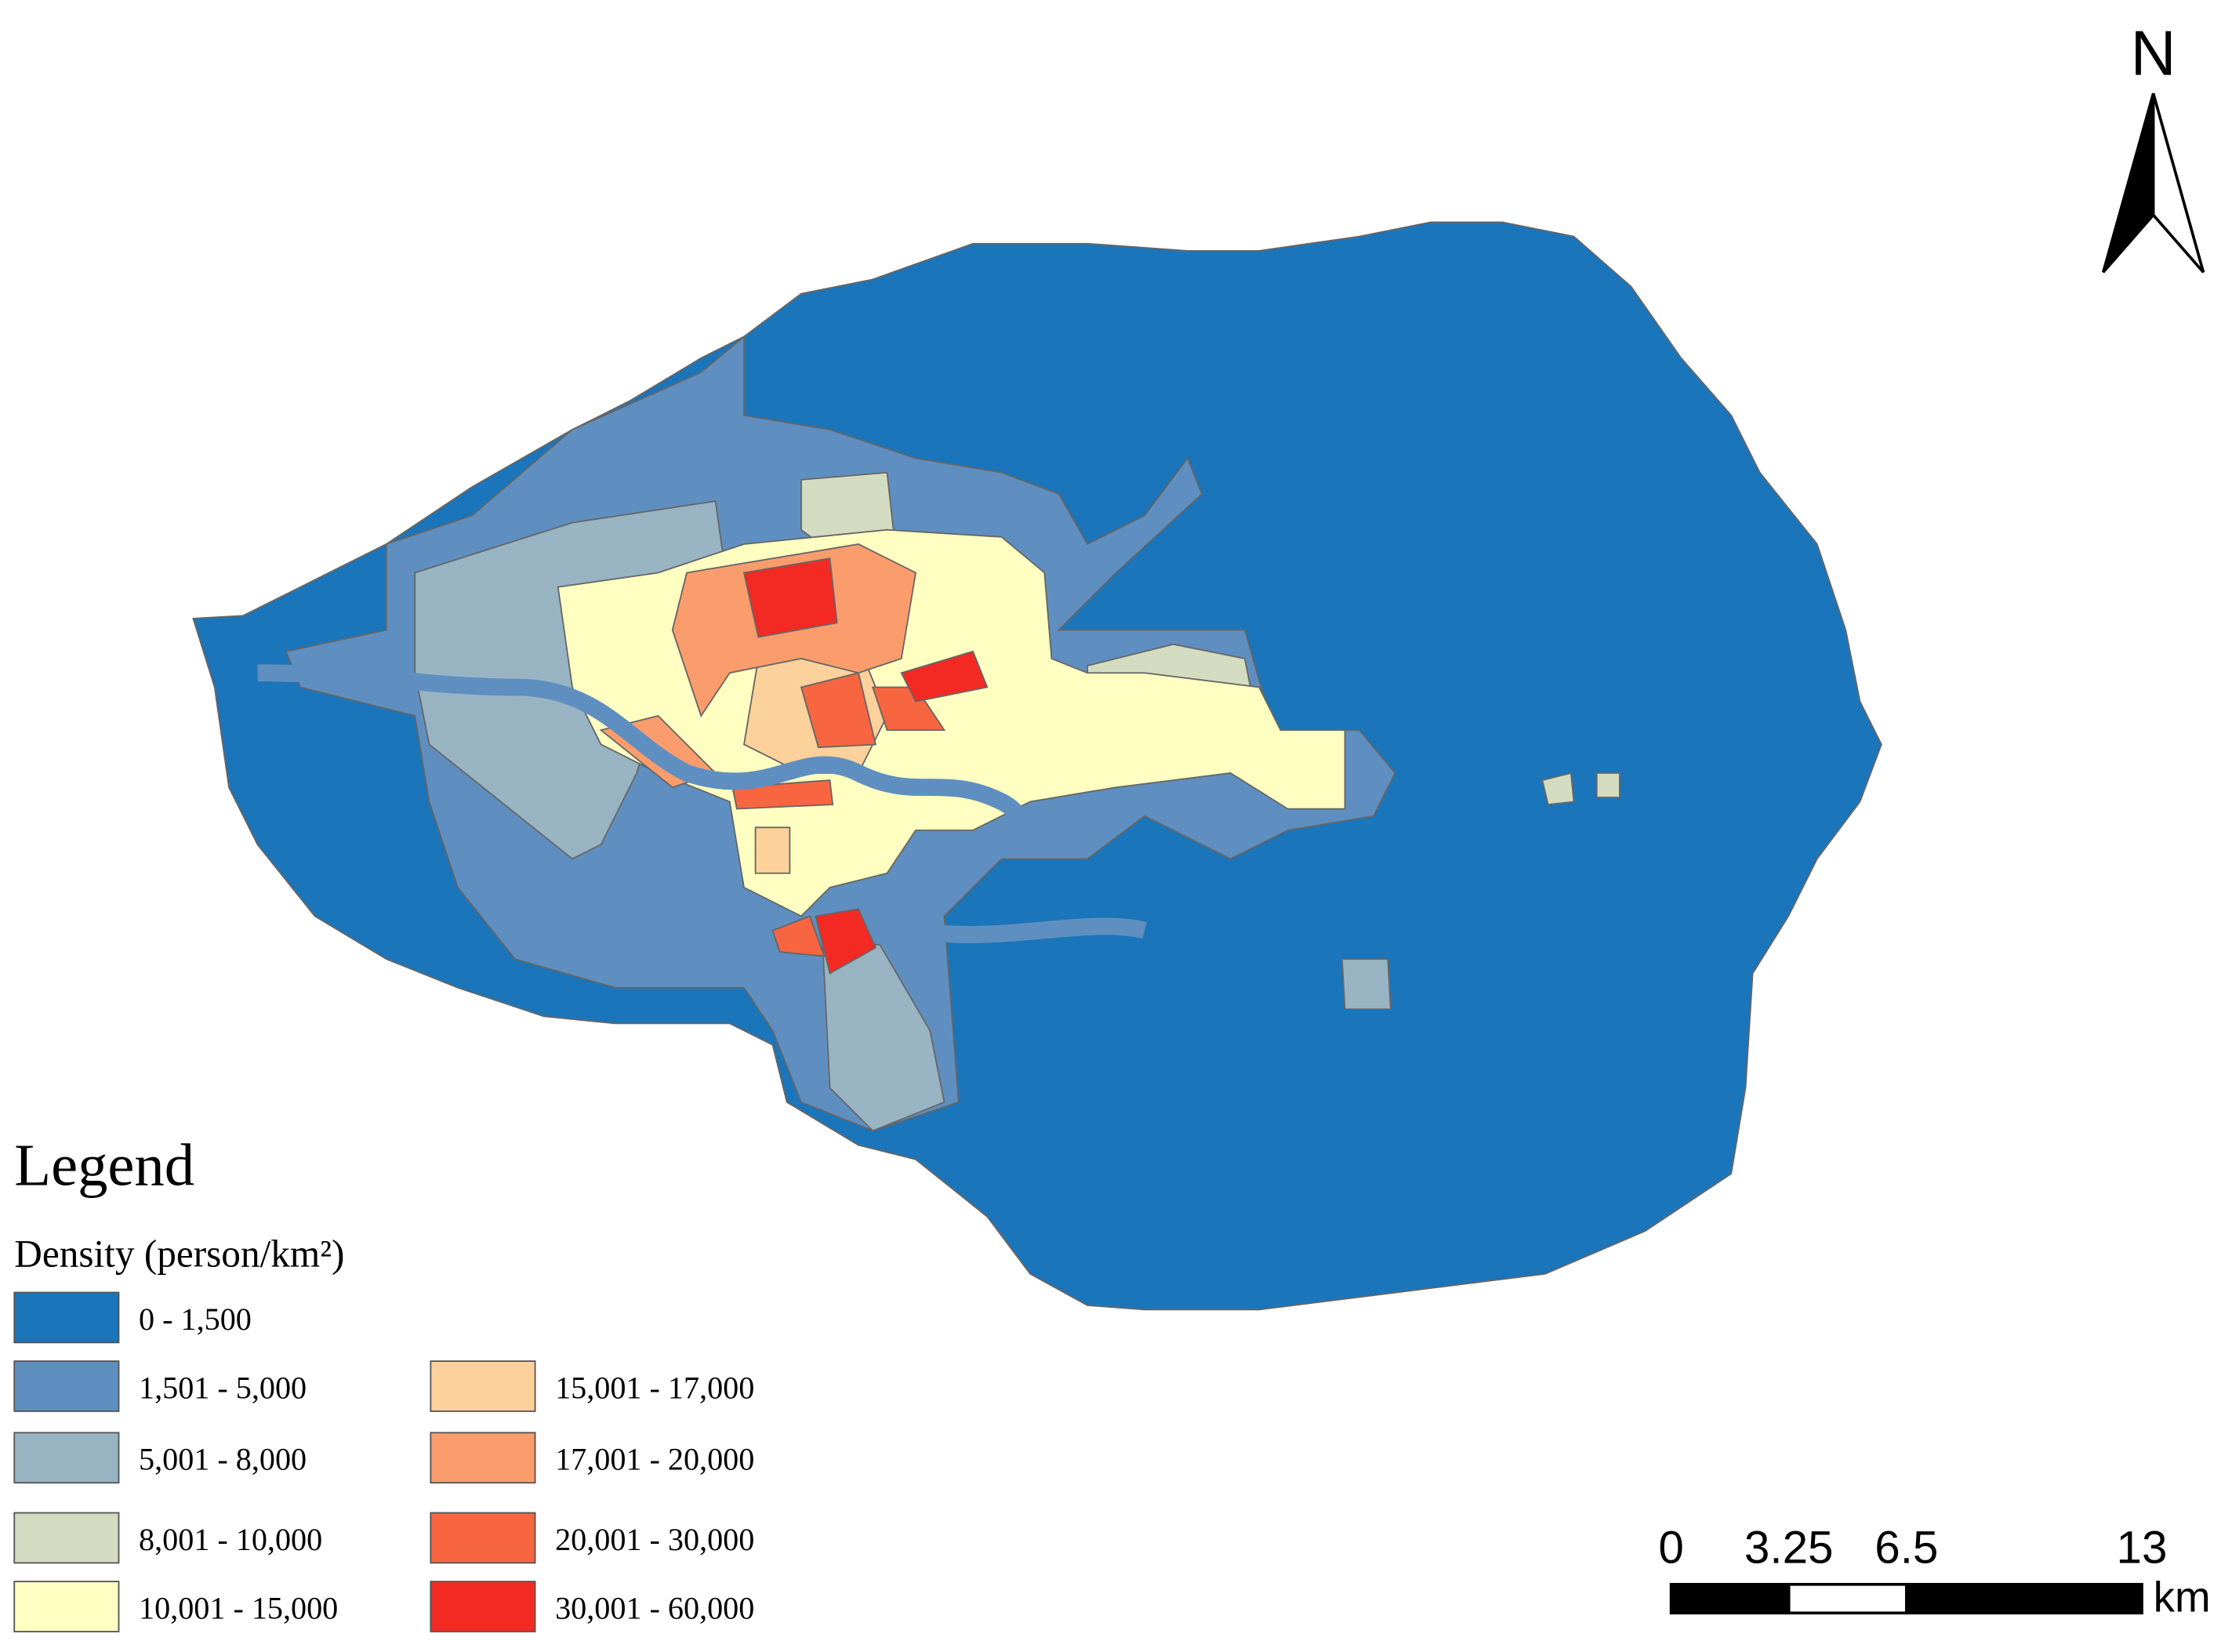 The width and height of the screenshot is (2232, 1652). What do you see at coordinates (2178, 183) in the screenshot?
I see `north-arrow-right` at bounding box center [2178, 183].